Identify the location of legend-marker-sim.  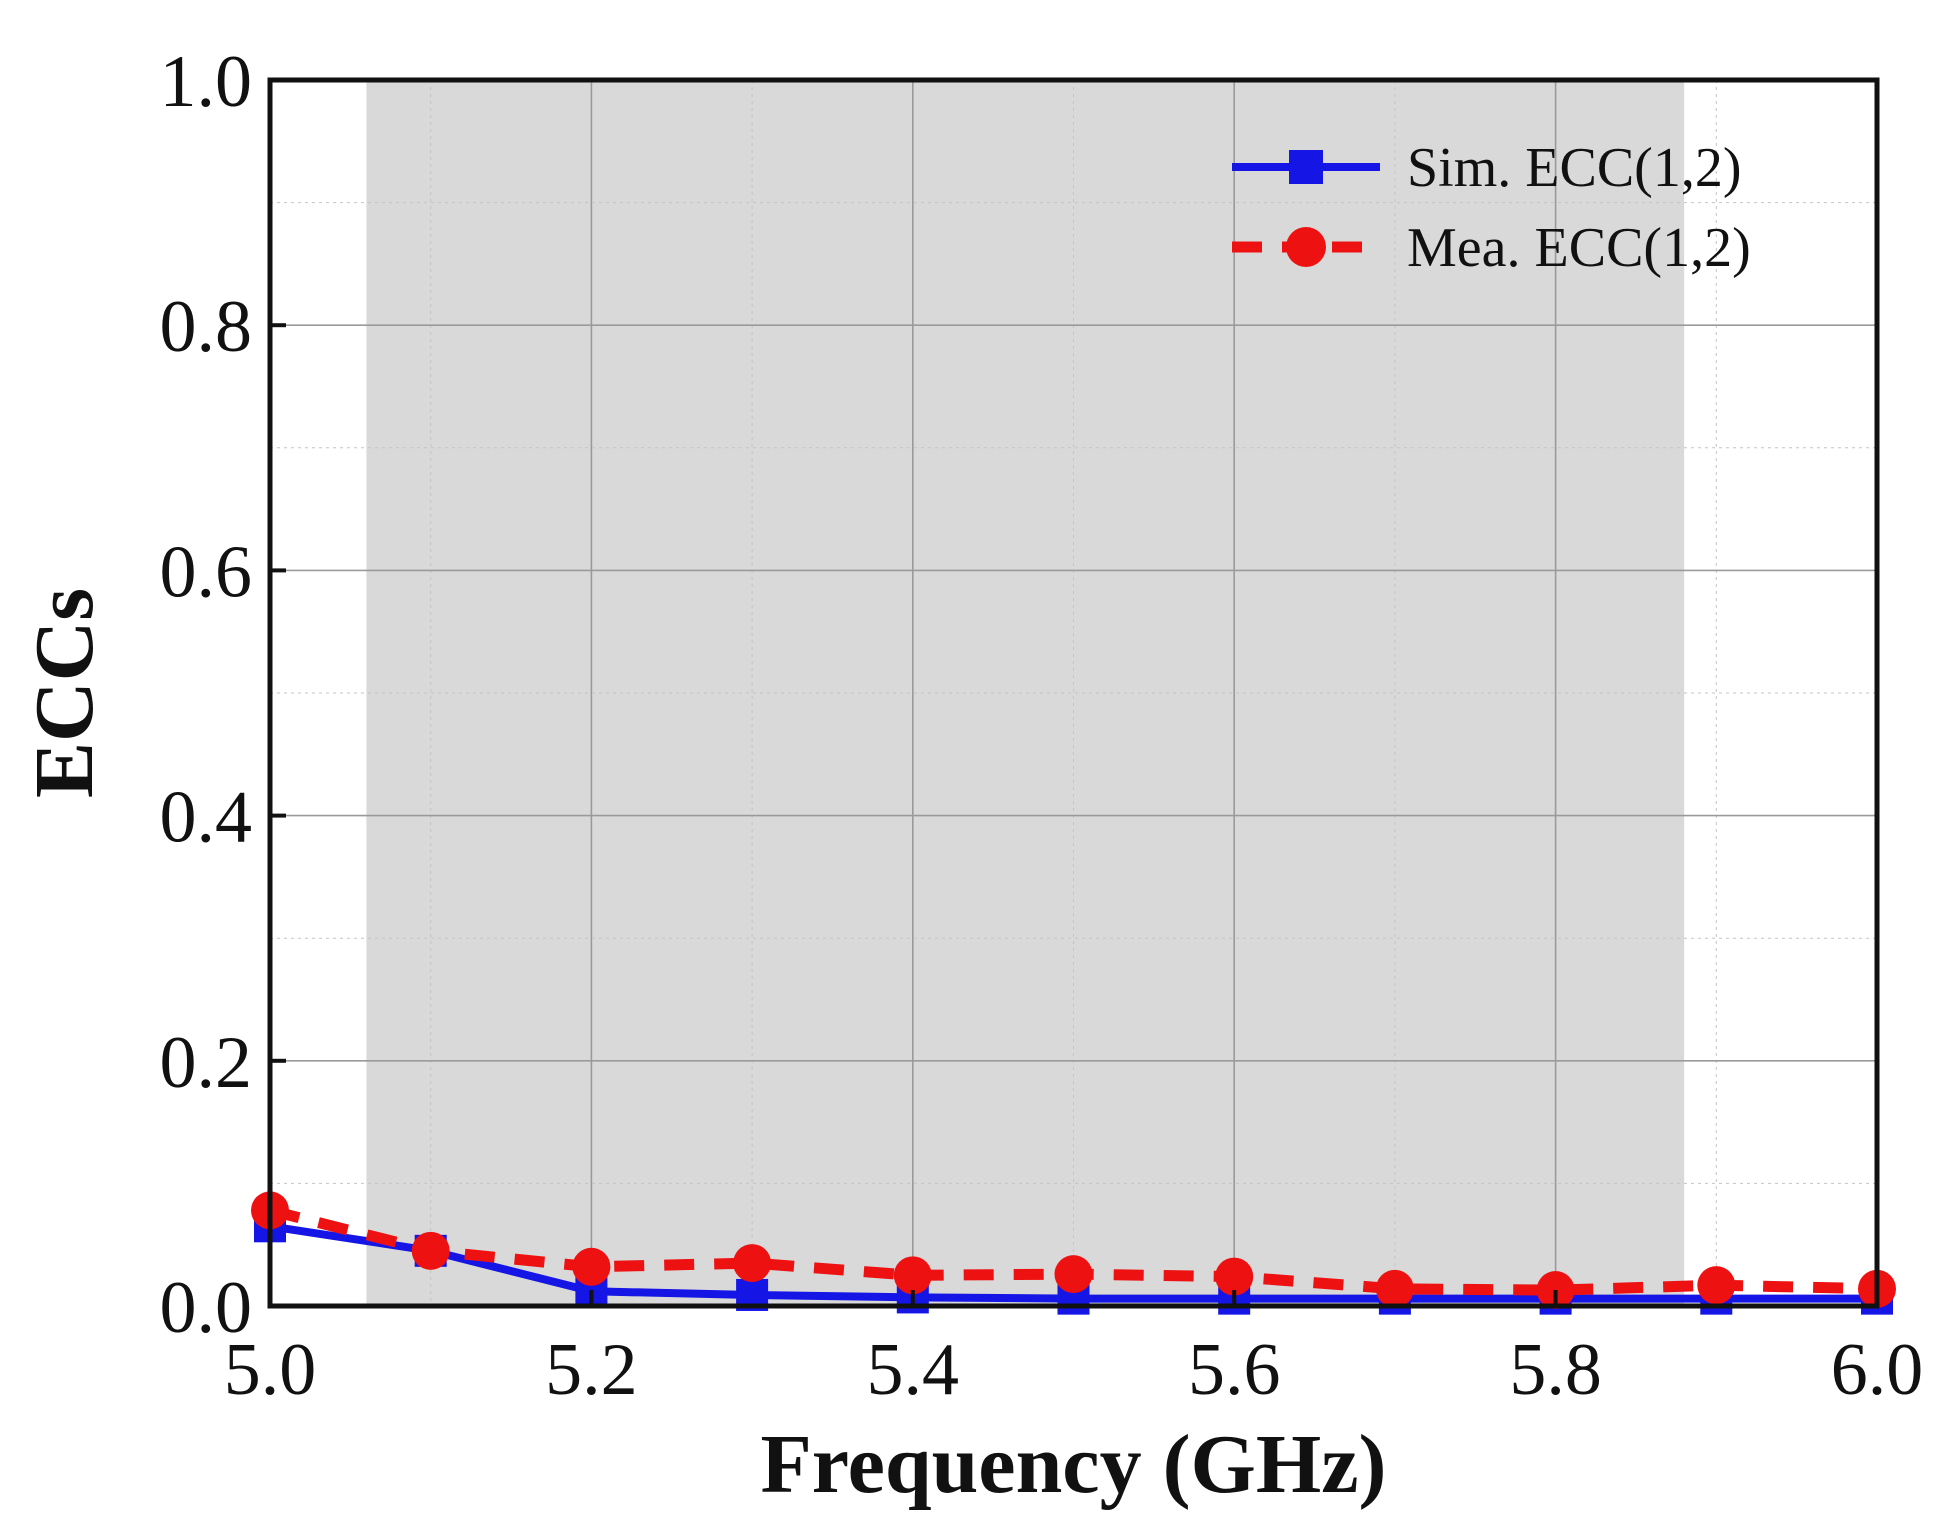
(1306, 167).